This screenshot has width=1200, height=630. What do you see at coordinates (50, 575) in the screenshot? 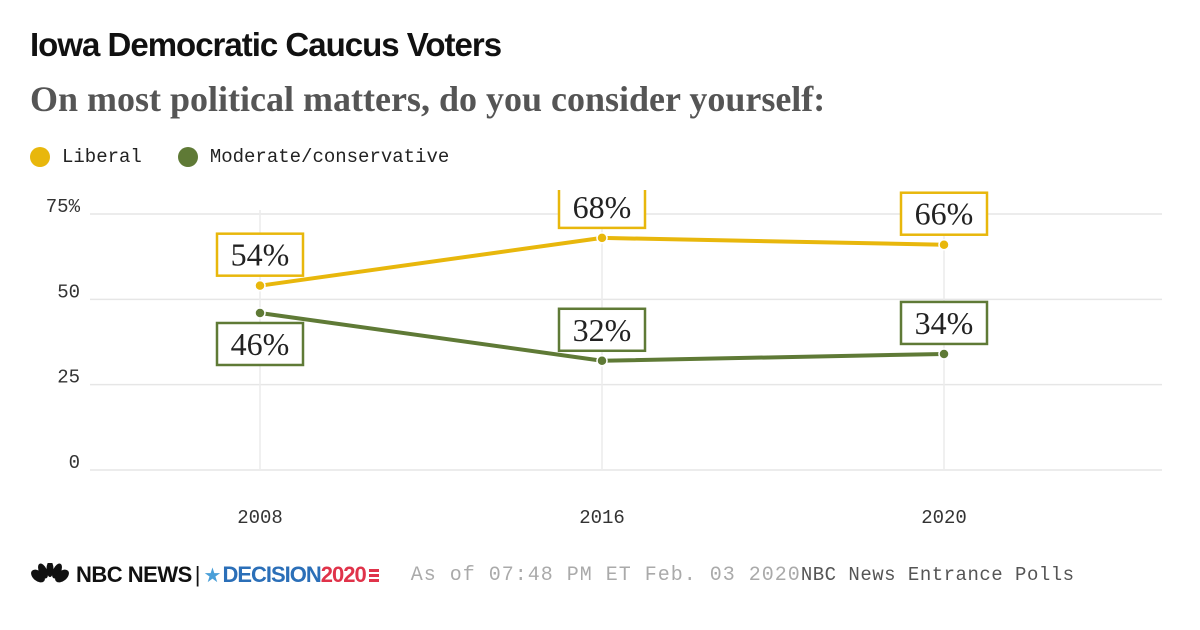
I see `peacock-icon` at bounding box center [50, 575].